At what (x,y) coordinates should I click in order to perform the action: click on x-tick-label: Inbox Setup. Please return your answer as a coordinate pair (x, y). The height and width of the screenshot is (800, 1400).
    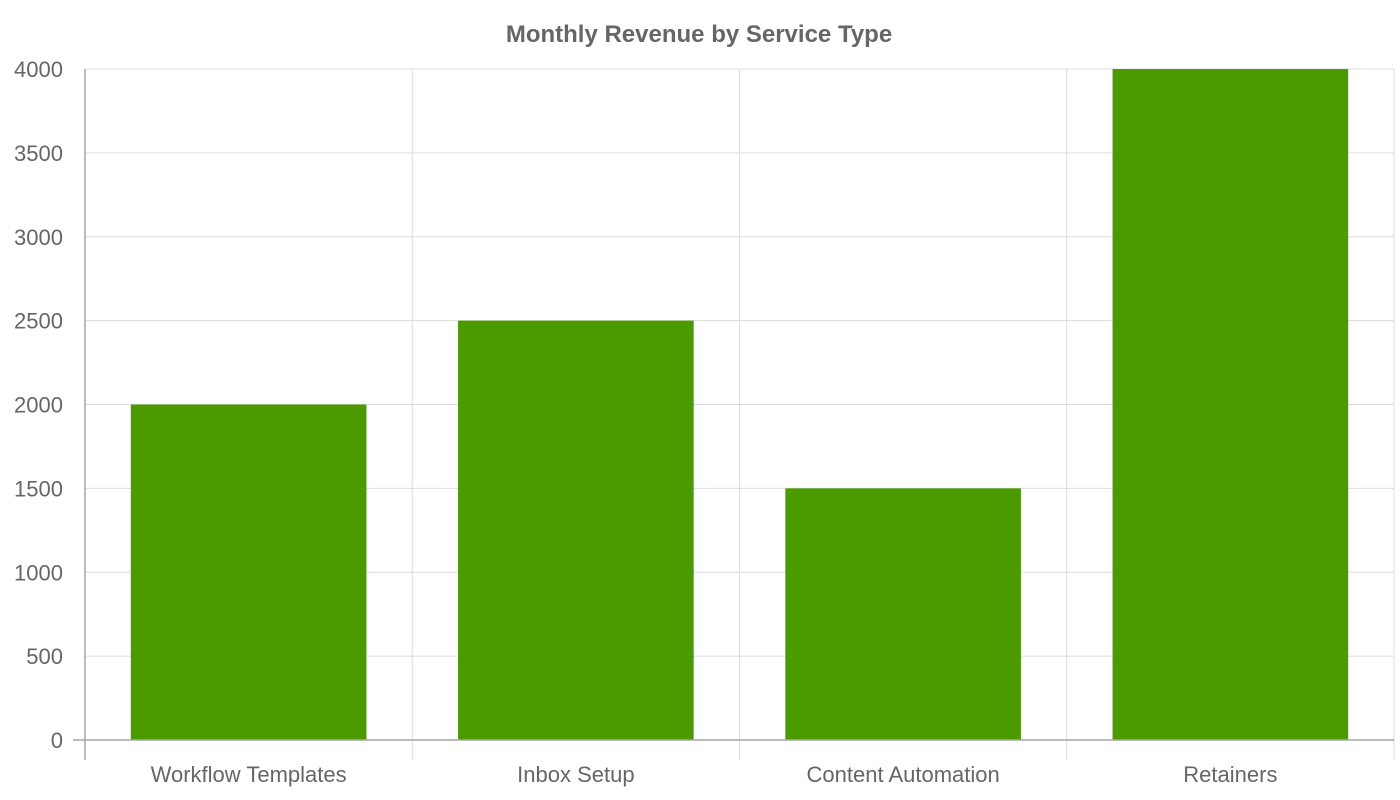
    Looking at the image, I should click on (575, 774).